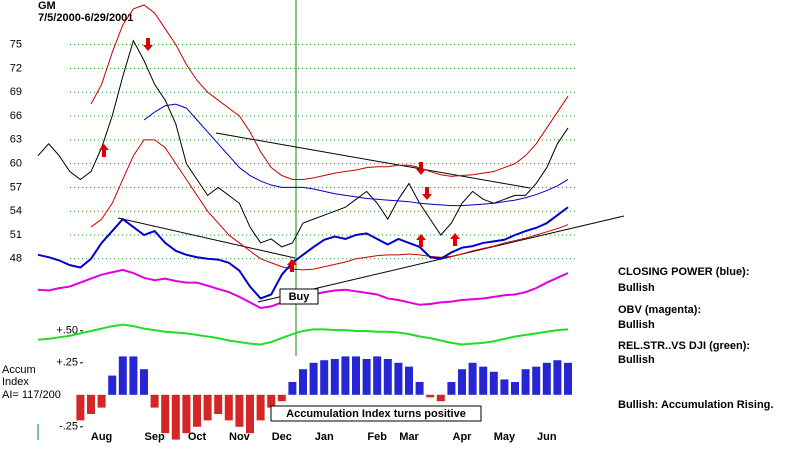 This screenshot has width=800, height=459. Describe the element at coordinates (15, 382) in the screenshot. I see `panel-label: Index` at that location.